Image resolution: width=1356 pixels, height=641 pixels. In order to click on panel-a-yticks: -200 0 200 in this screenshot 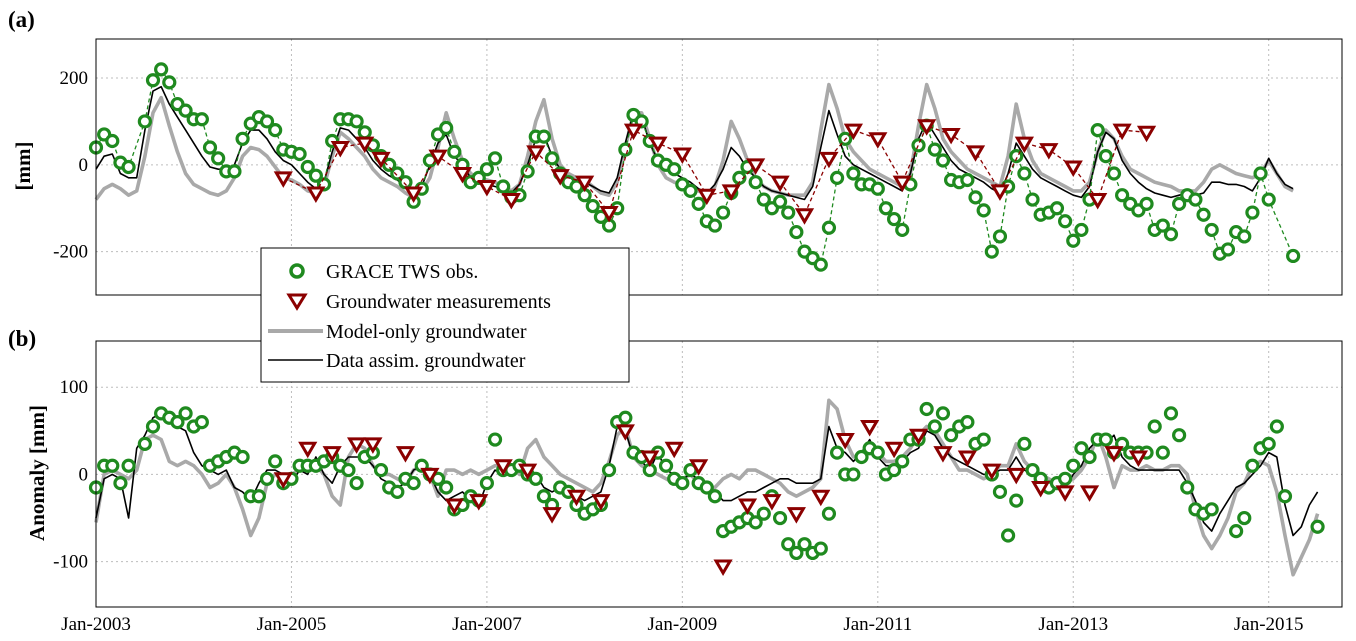, I will do `click(70, 165)`.